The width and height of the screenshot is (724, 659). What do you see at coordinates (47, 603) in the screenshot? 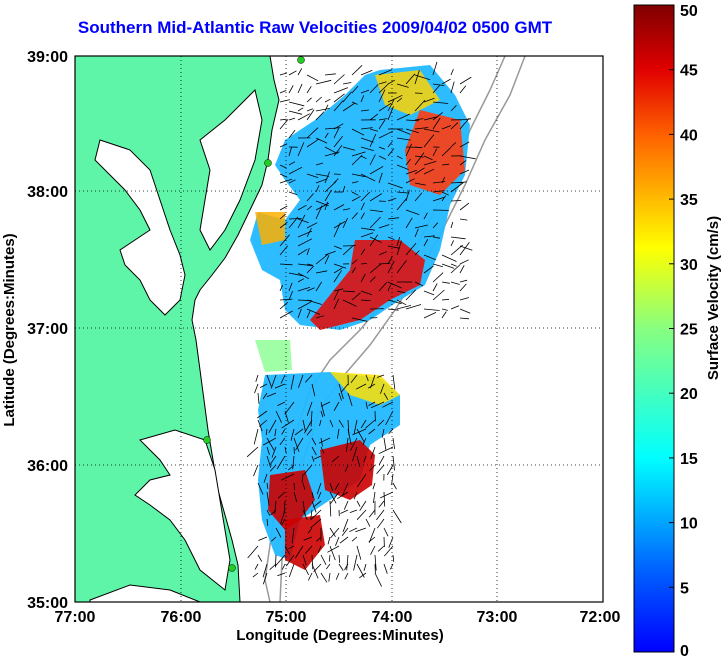
I see `y-tick-label: 35:00` at bounding box center [47, 603].